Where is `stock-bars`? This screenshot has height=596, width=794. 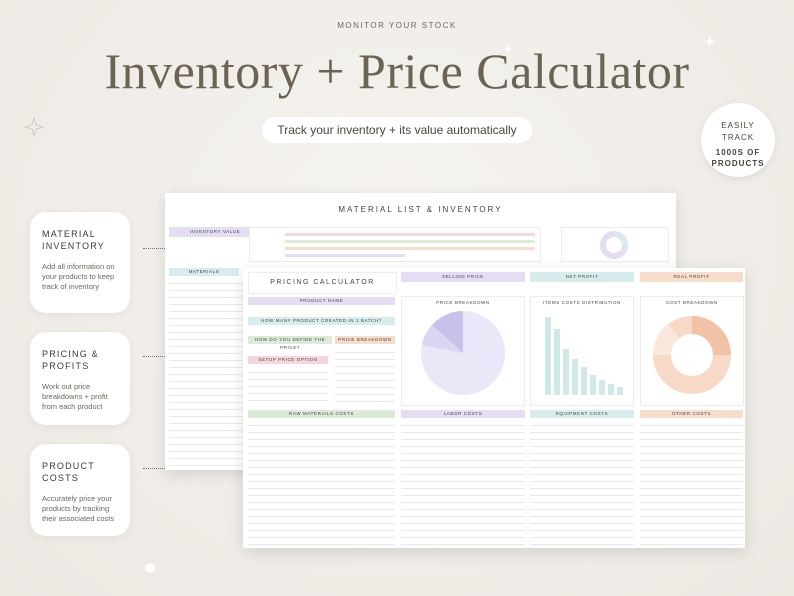
stock-bars is located at coordinates (395, 244).